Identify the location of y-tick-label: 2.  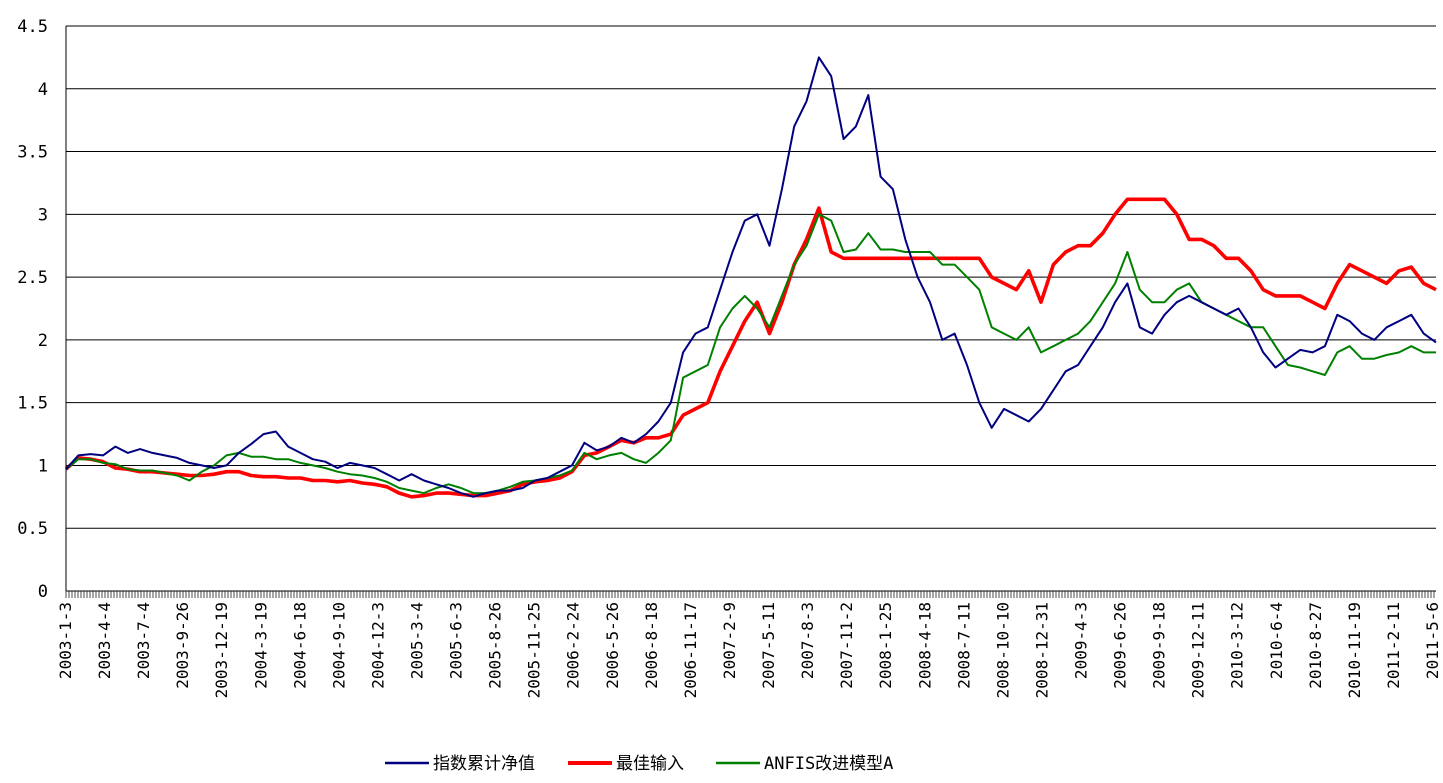
(43, 341).